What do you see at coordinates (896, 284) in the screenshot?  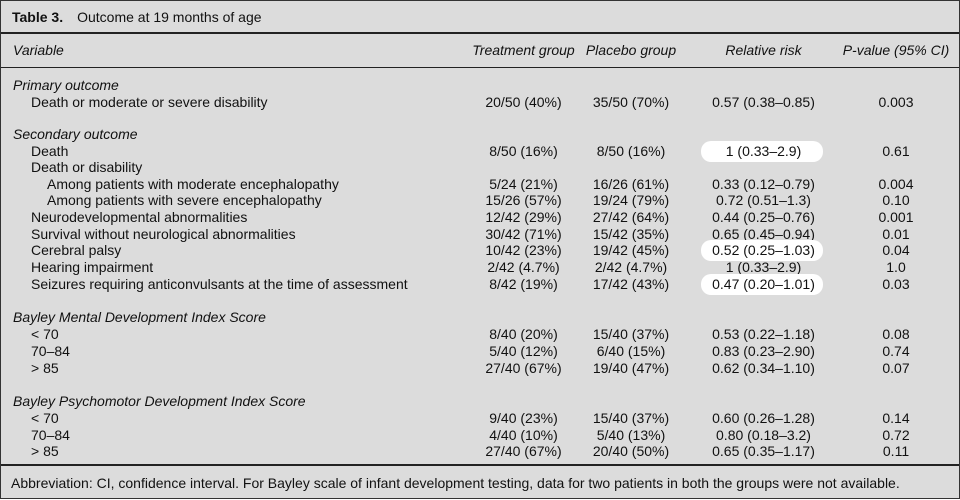 I see `cell-p-value: 0.03` at bounding box center [896, 284].